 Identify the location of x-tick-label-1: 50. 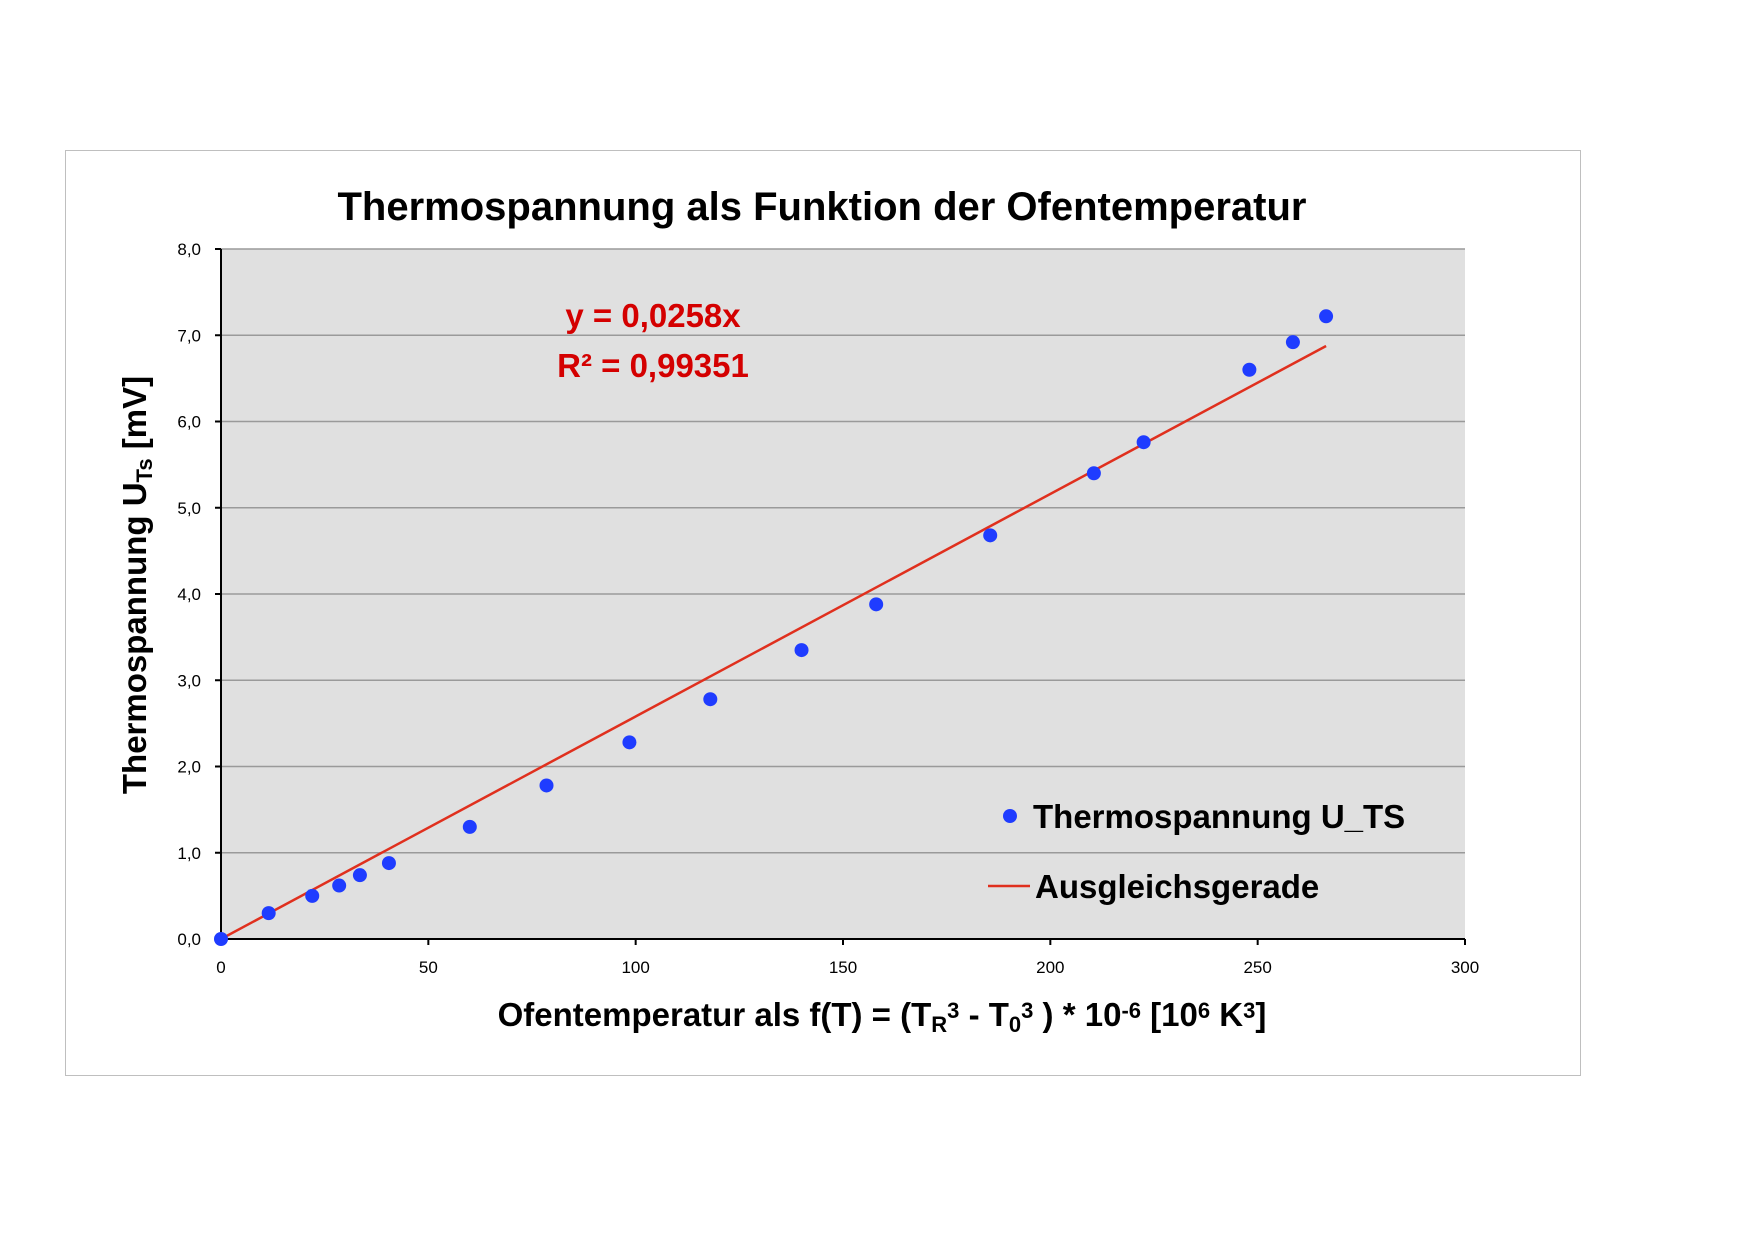
(428, 967).